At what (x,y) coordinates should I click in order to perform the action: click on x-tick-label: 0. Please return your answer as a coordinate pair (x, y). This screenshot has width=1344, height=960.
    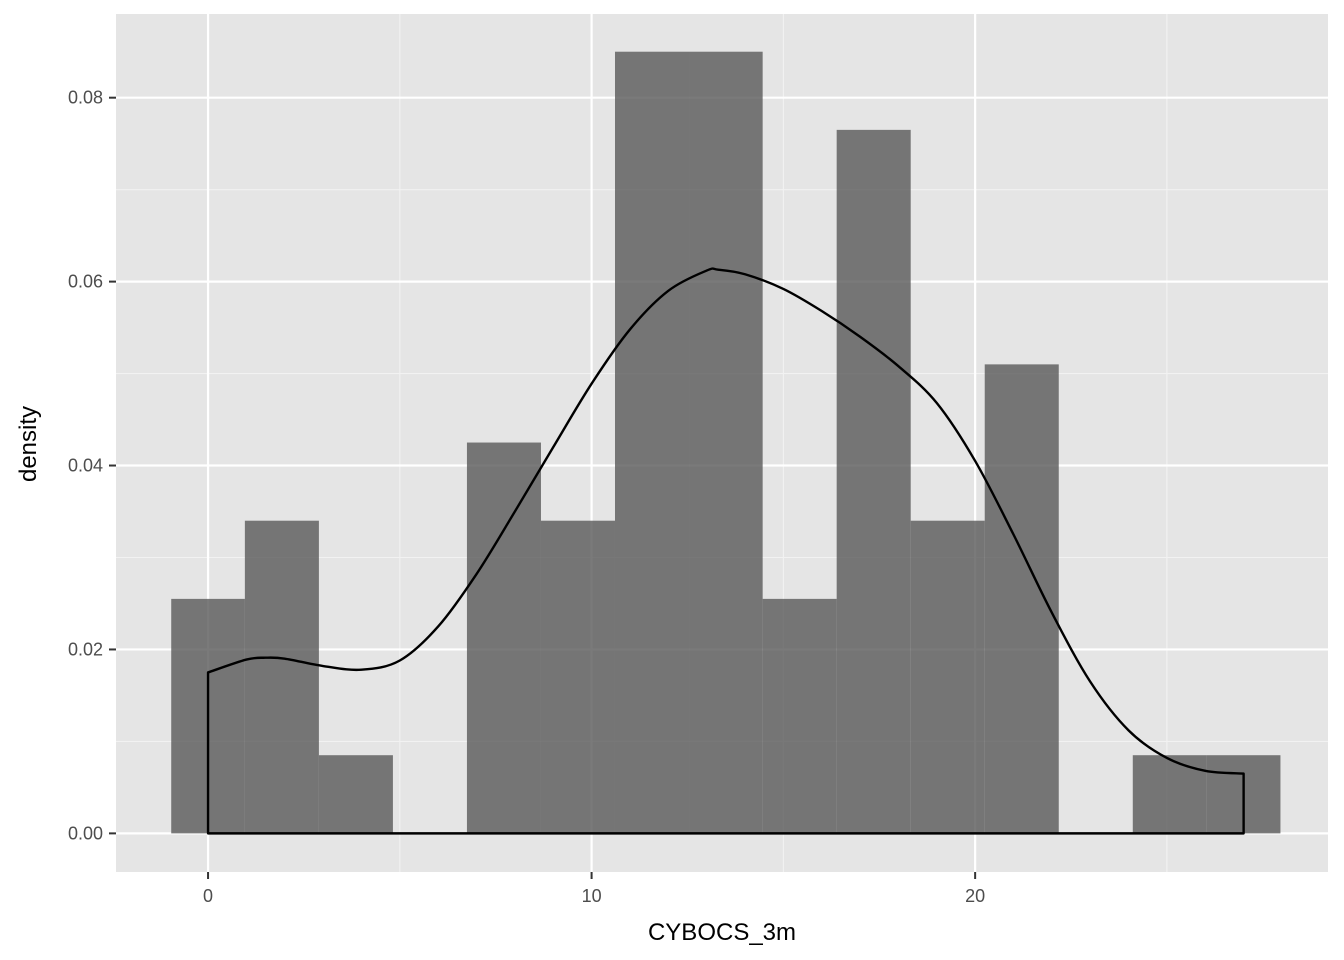
    Looking at the image, I should click on (208, 896).